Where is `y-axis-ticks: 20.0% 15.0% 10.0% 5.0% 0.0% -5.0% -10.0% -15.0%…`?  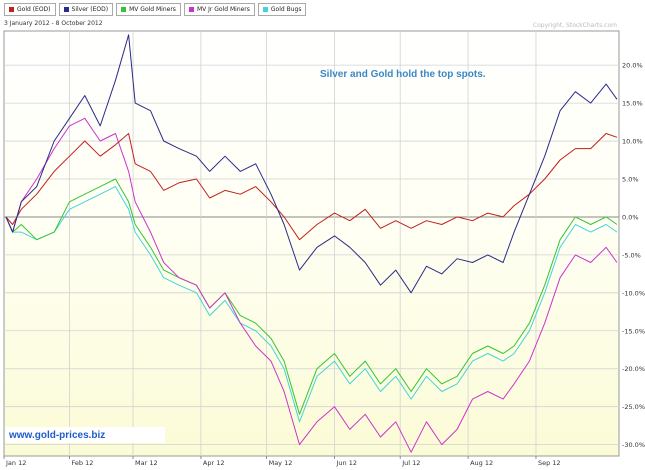
y-axis-ticks: 20.0% 15.0% 10.0% 5.0% 0.0% -5.0% -10.0% -15.0%… is located at coordinates (633, 255).